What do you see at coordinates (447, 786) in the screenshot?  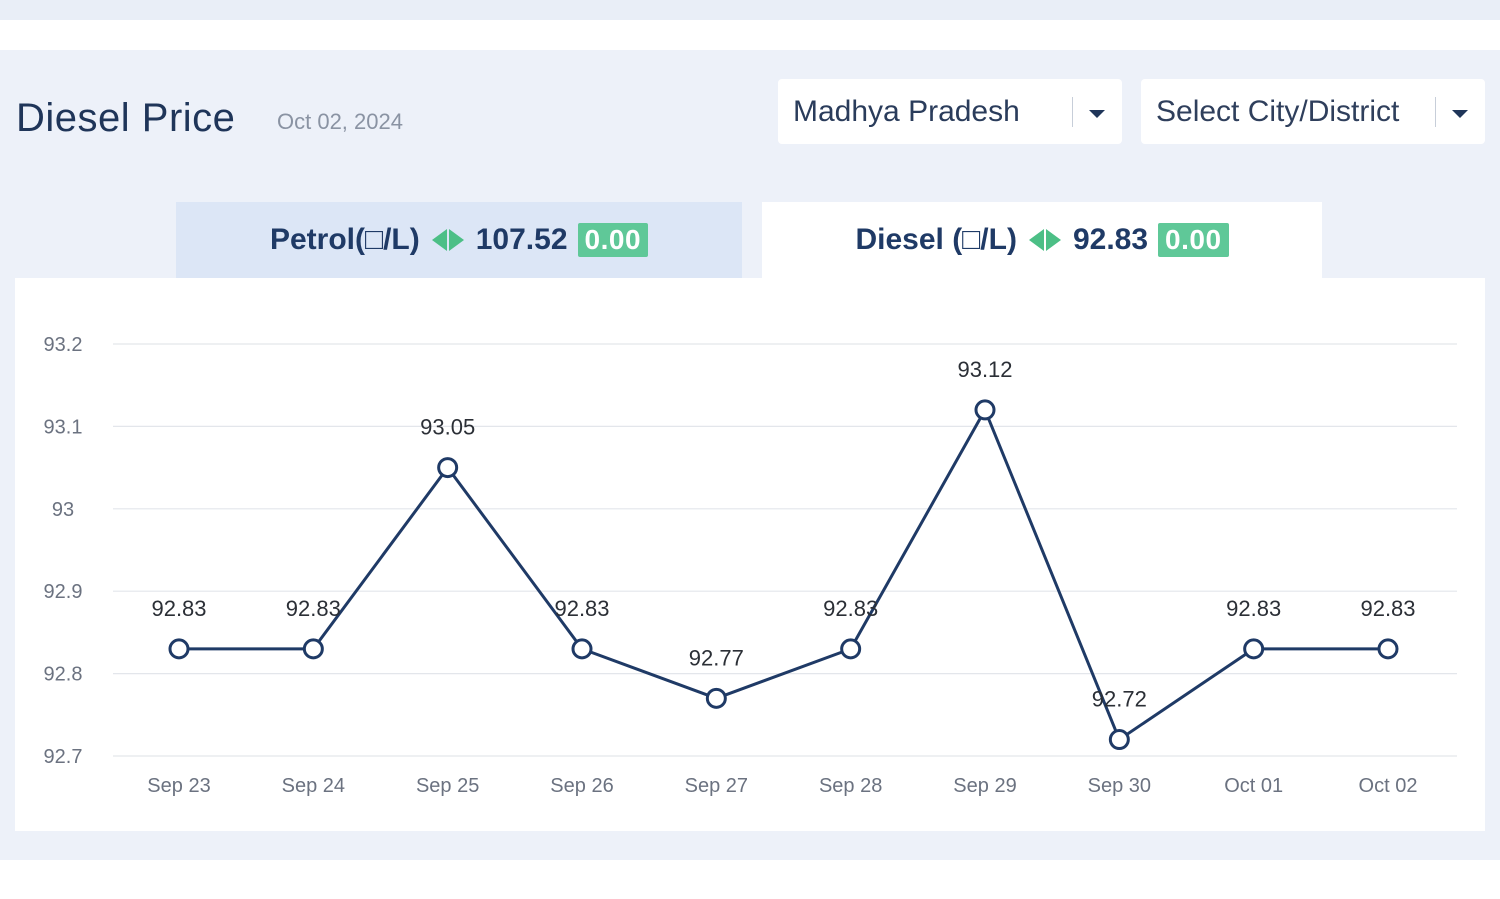 I see `x-tick-label: Sep 25` at bounding box center [447, 786].